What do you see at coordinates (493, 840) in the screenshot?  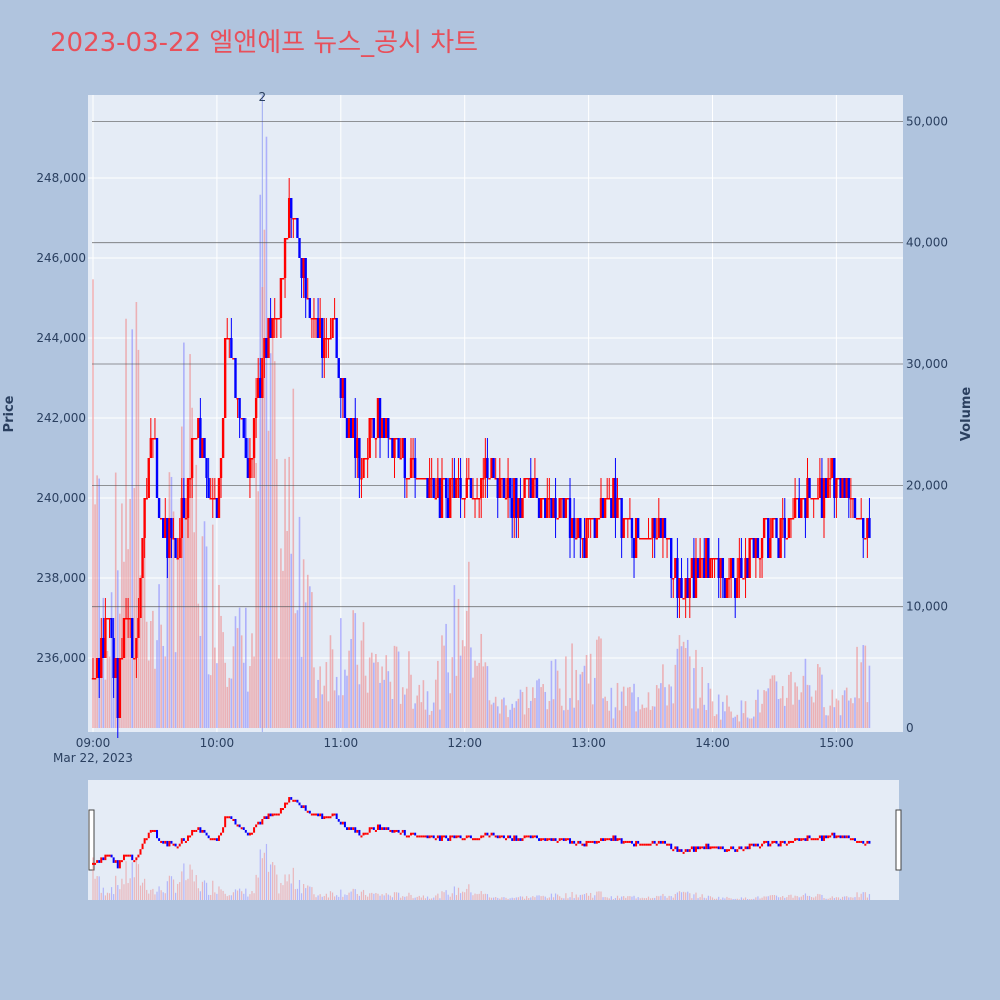 I see `range-slider` at bounding box center [493, 840].